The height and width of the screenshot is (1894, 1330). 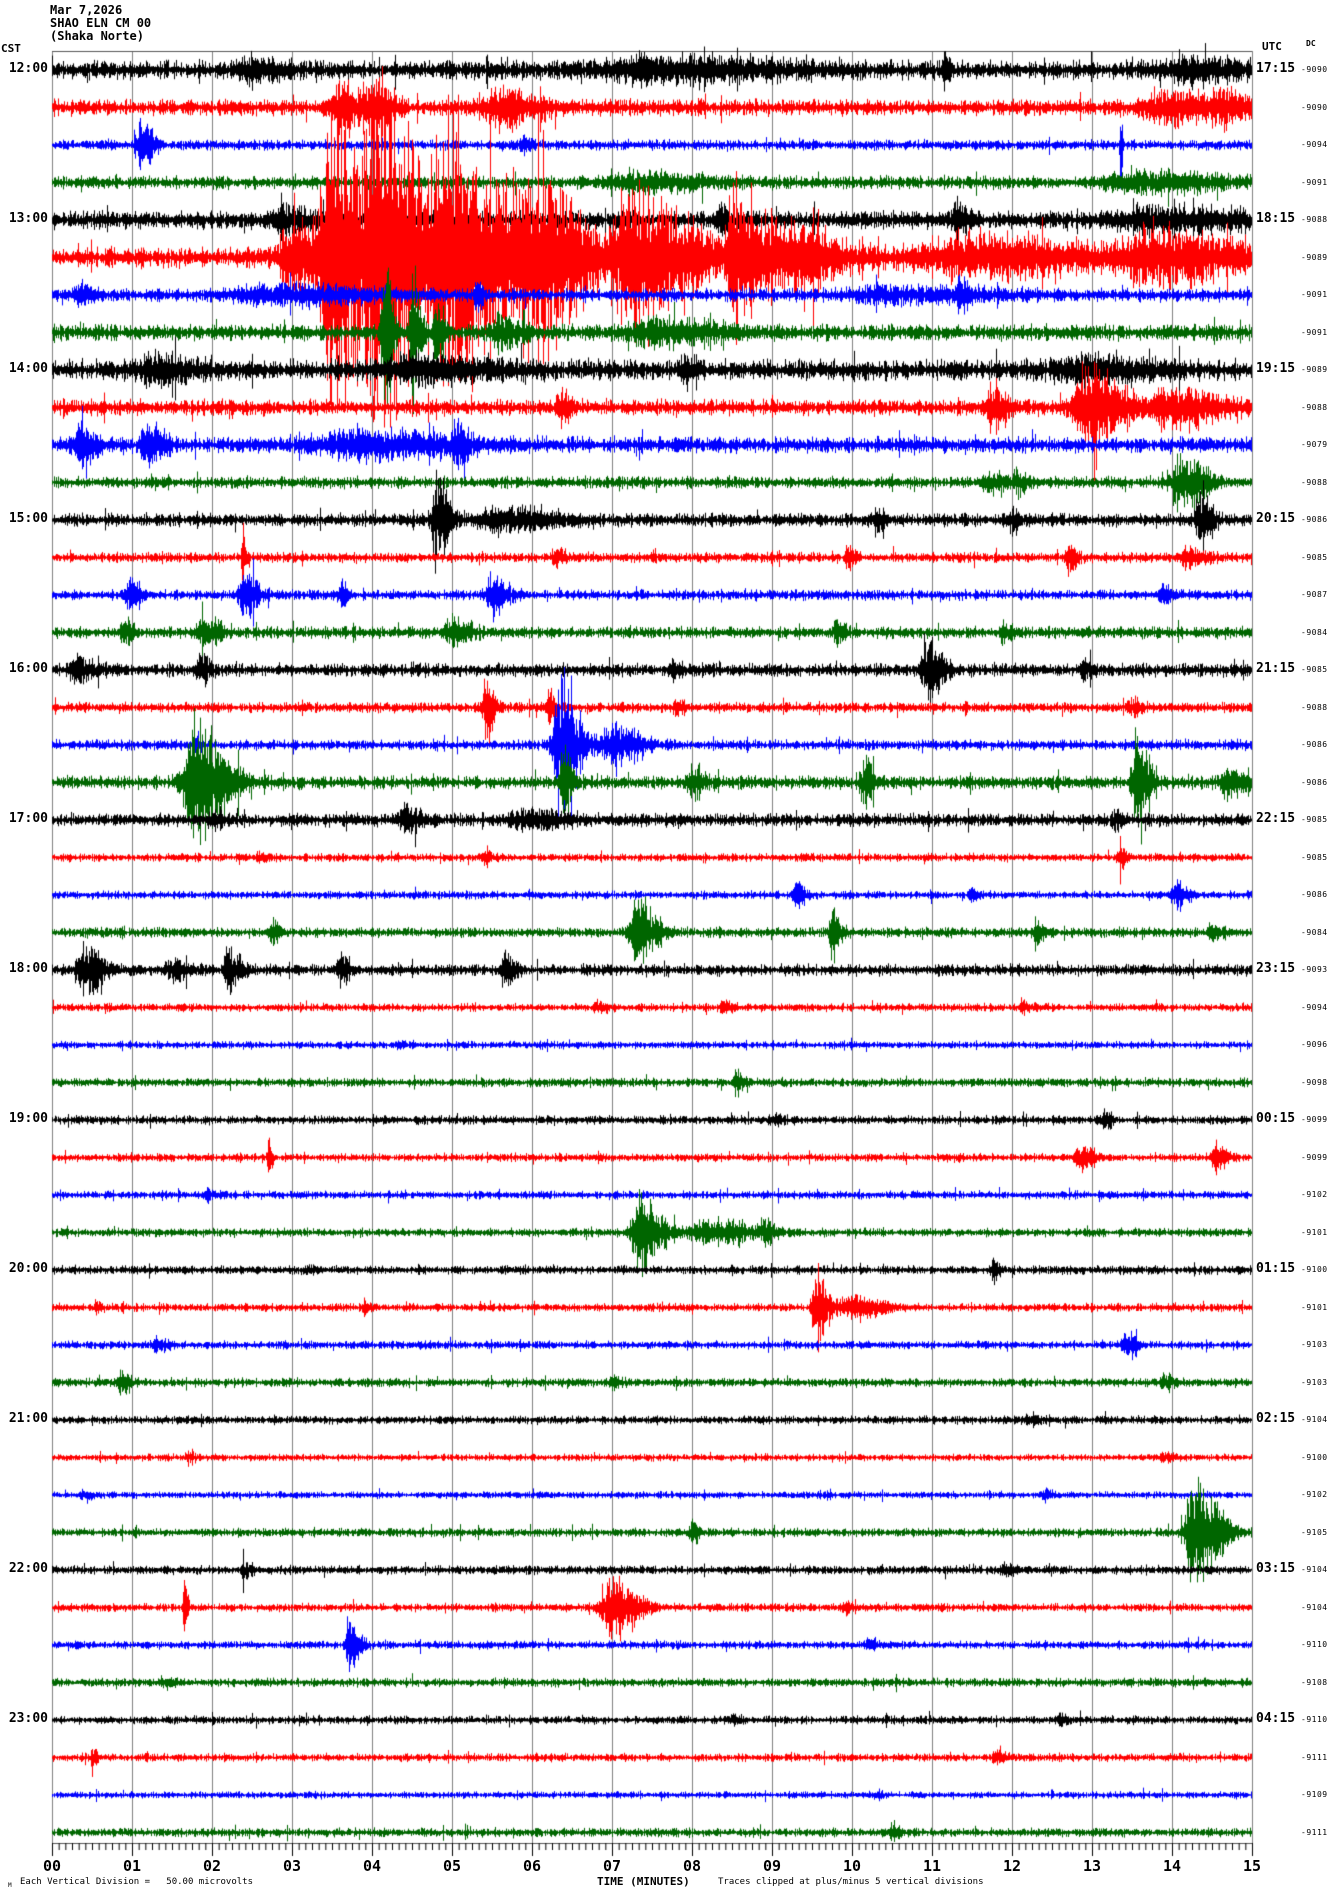 What do you see at coordinates (28, 1268) in the screenshot?
I see `cst-hour-label: 20:00` at bounding box center [28, 1268].